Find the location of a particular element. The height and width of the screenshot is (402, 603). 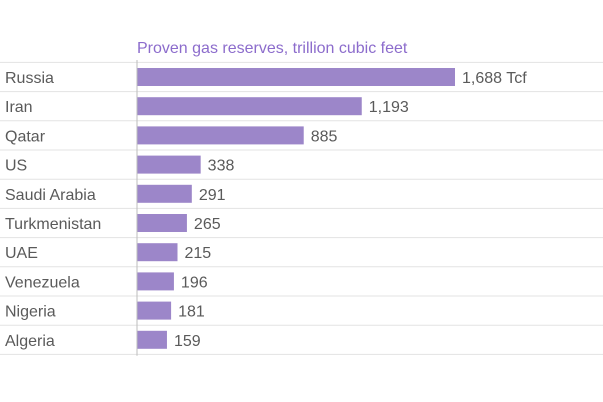

bar-nigeria is located at coordinates (154, 310).